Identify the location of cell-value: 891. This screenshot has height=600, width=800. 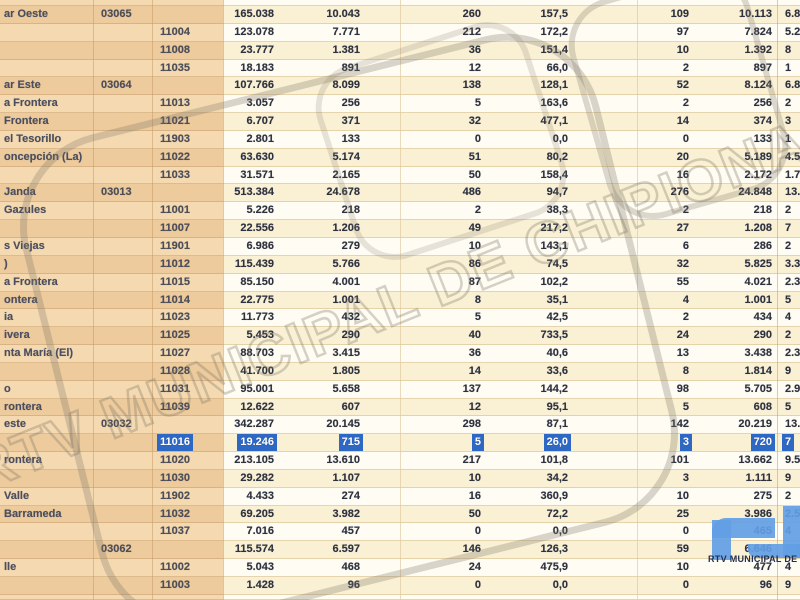
(320, 68).